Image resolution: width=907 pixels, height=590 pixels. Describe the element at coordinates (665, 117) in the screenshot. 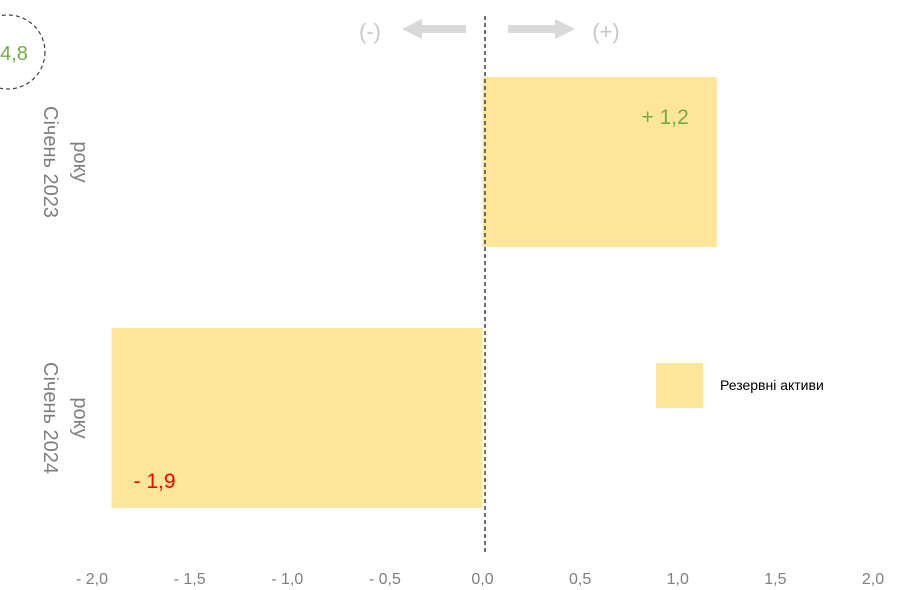

I see `data-label-1: + 1,2` at that location.